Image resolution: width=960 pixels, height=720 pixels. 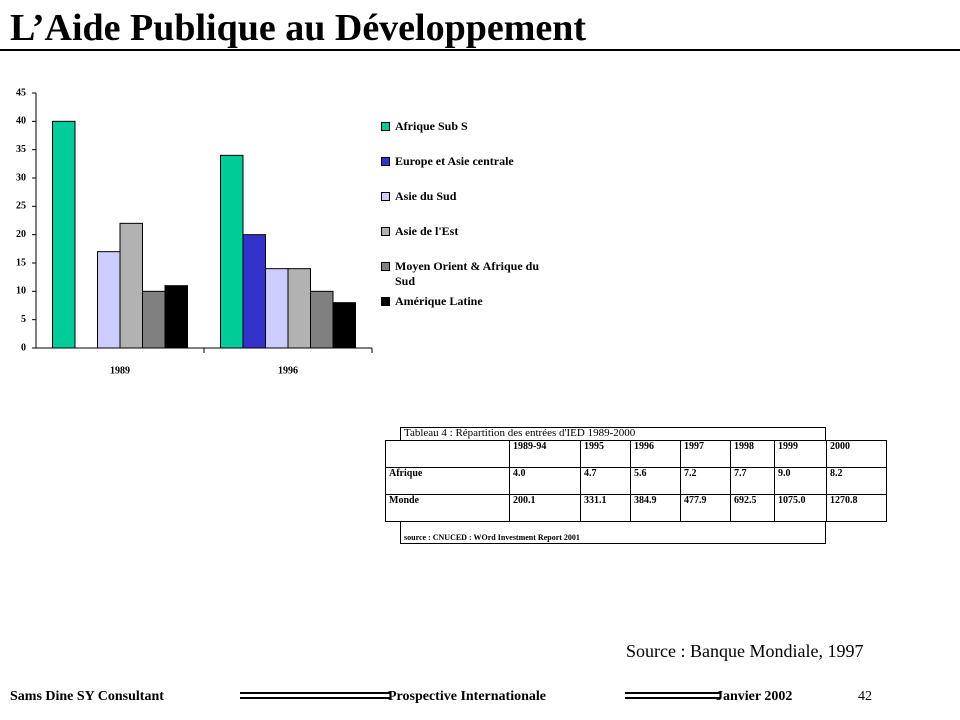 I want to click on table-cell: 4.0, so click(x=545, y=481).